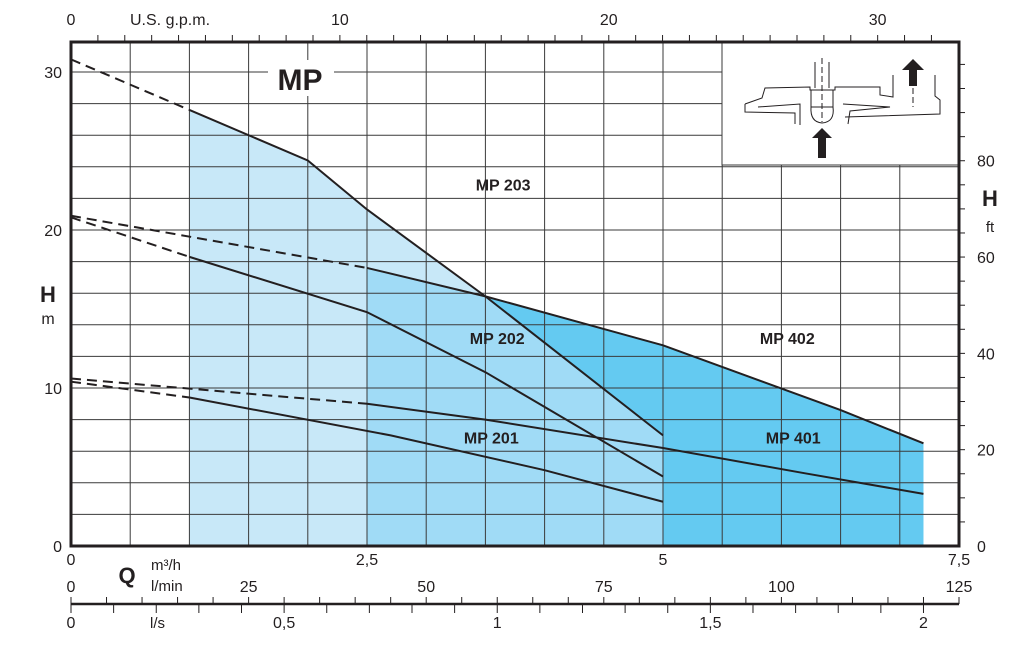 The height and width of the screenshot is (654, 1024). What do you see at coordinates (986, 451) in the screenshot?
I see `ft-tick-label: 20` at bounding box center [986, 451].